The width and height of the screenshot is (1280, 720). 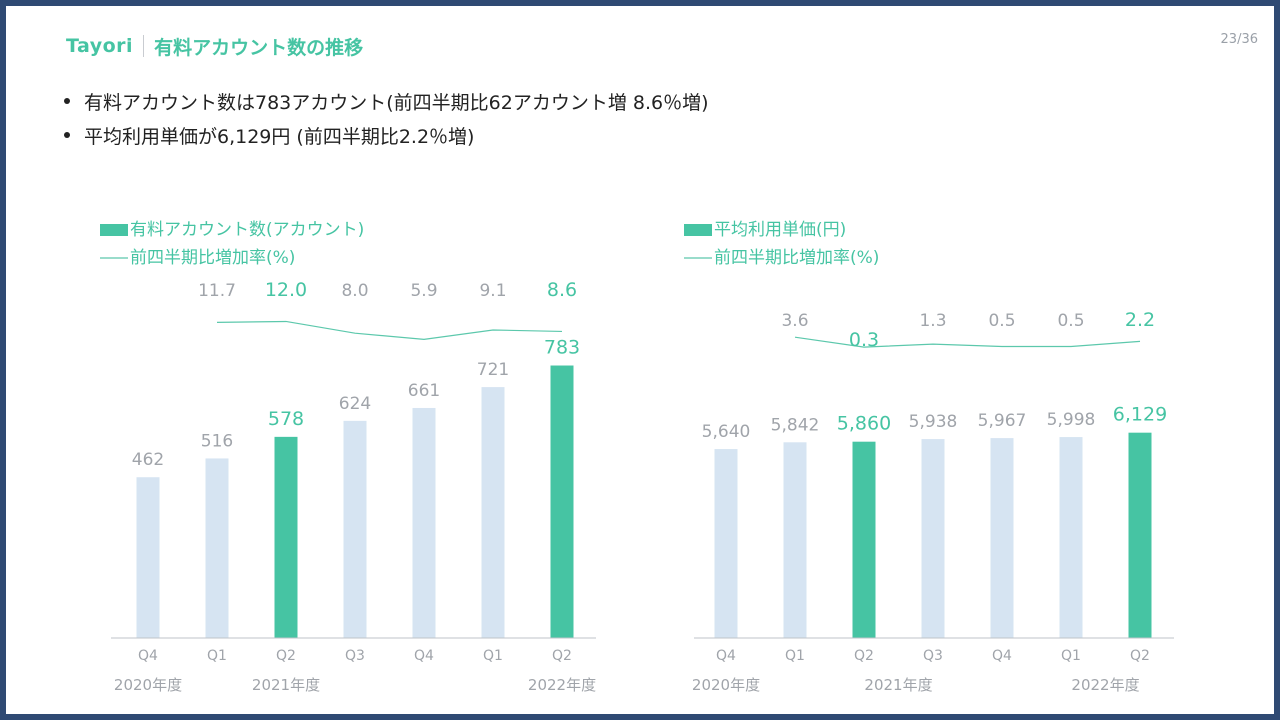 What do you see at coordinates (1140, 415) in the screenshot?
I see `bar-value-label: 6,129` at bounding box center [1140, 415].